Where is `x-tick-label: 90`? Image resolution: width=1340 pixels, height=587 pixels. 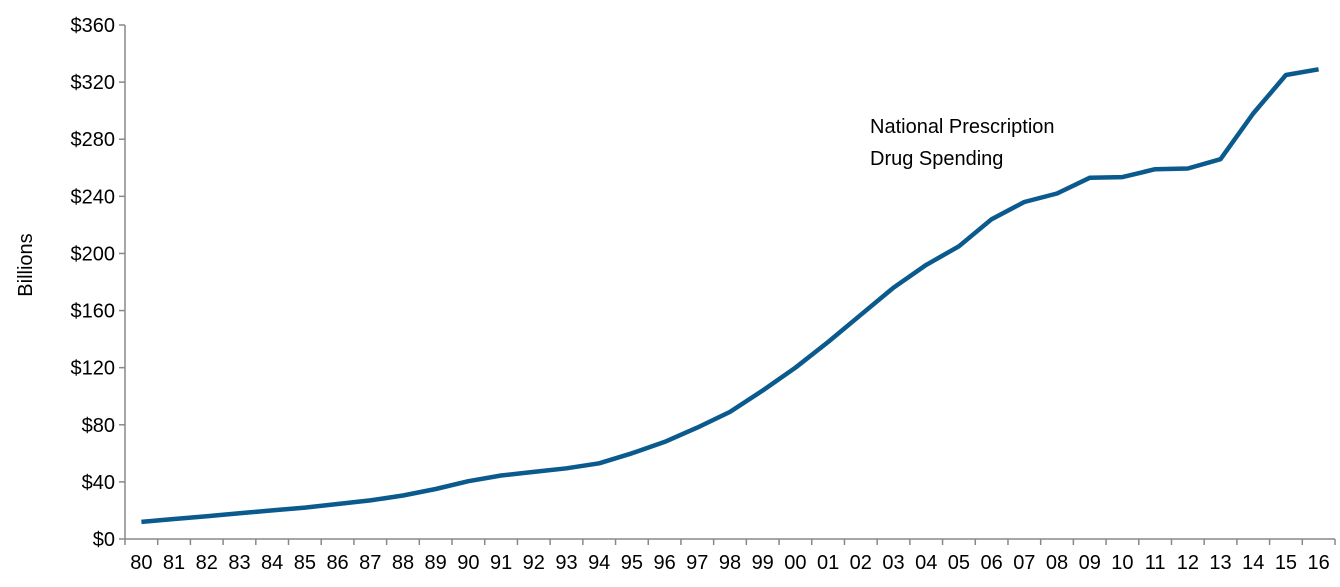
x-tick-label: 90 is located at coordinates (468, 563).